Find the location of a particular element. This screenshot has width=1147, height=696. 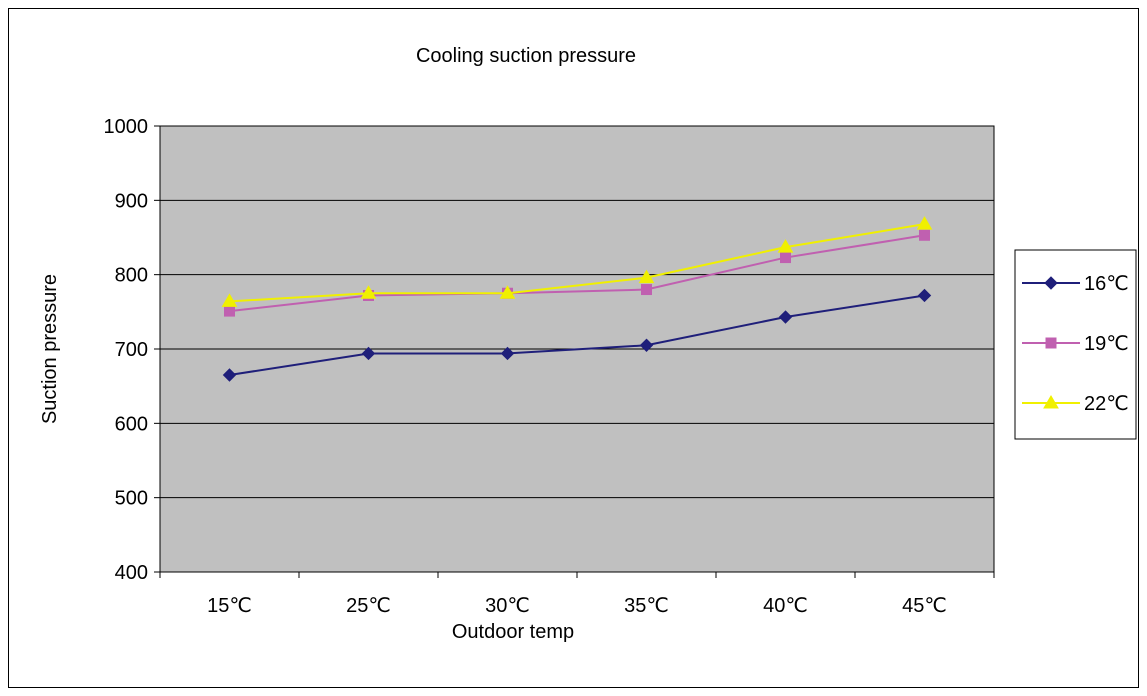

x-axis-label: Outdoor temp is located at coordinates (513, 632).